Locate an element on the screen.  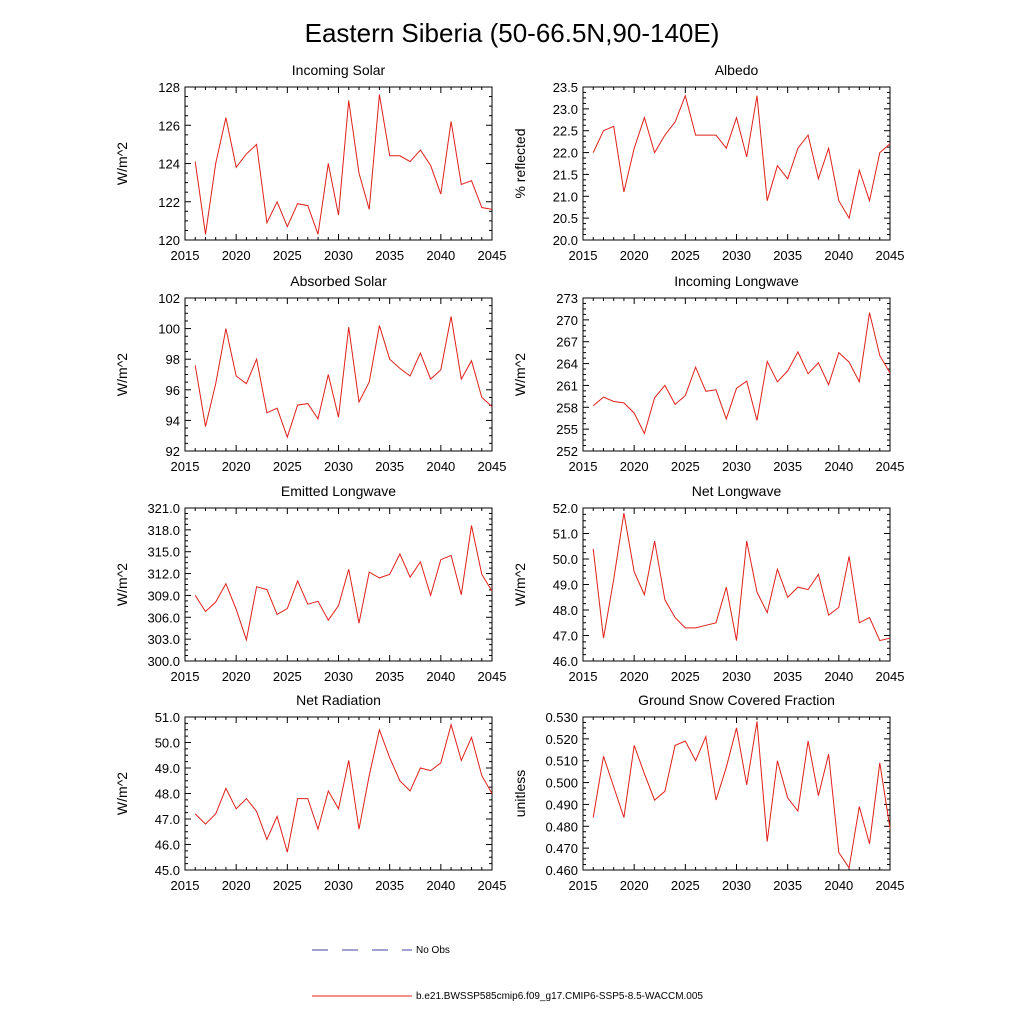
y-tick-label: 98 is located at coordinates (173, 359).